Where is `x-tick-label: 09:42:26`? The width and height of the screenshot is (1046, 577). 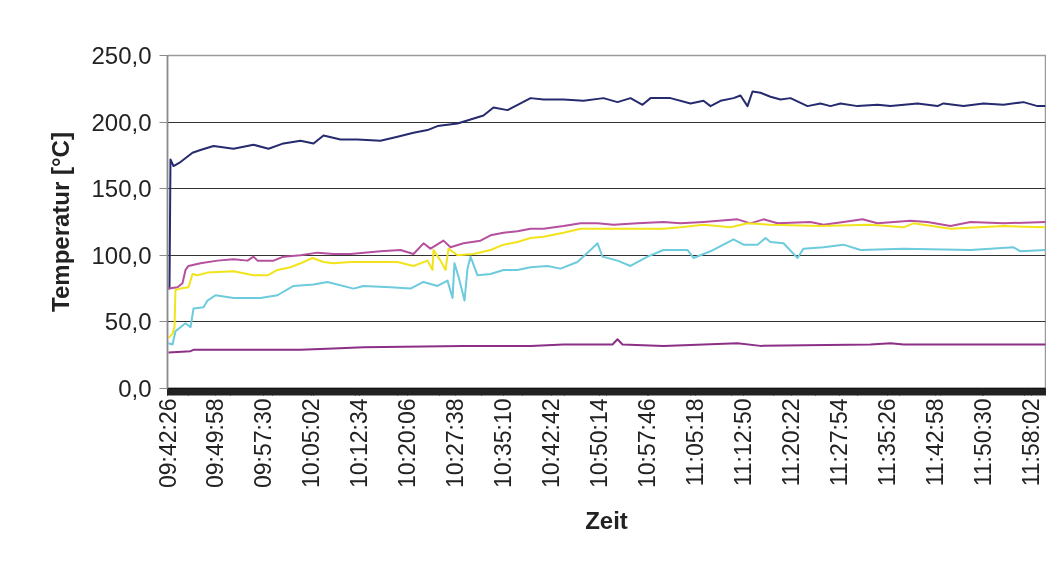
x-tick-label: 09:42:26 is located at coordinates (167, 443).